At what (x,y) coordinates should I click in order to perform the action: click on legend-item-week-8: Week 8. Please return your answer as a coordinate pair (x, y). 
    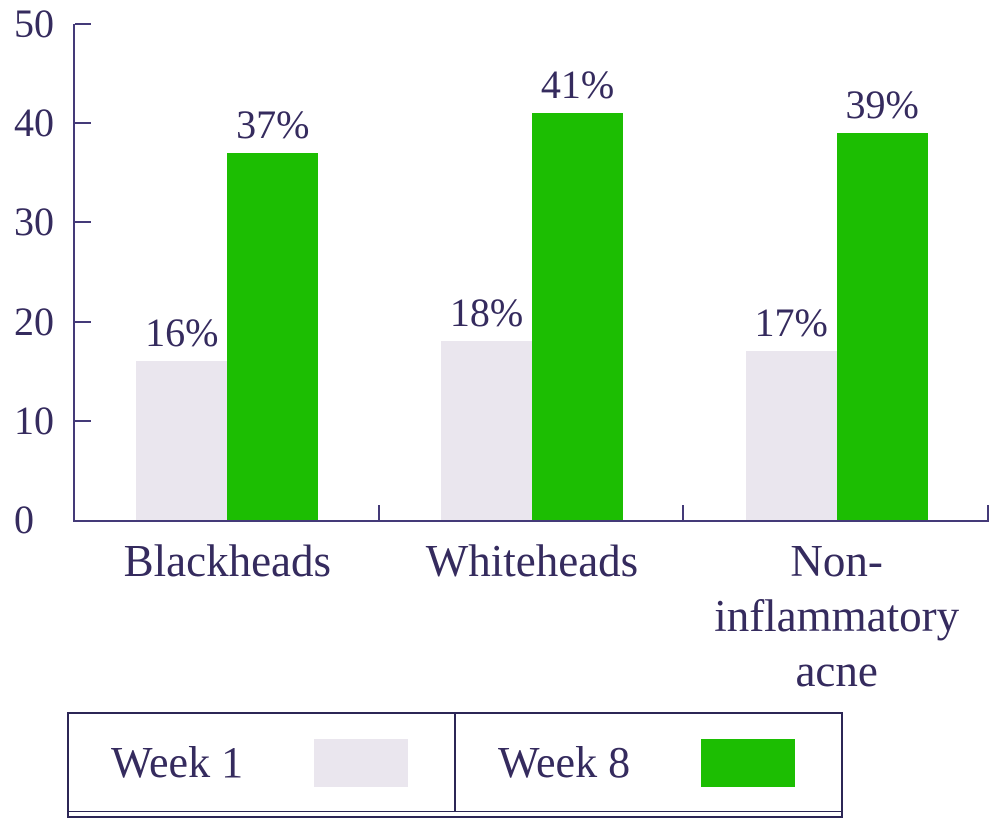
    Looking at the image, I should click on (647, 763).